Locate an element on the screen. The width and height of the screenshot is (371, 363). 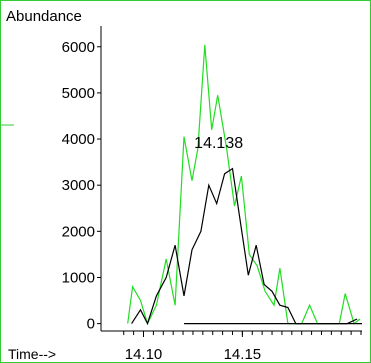
x-tick-label: 14.15 is located at coordinates (243, 354).